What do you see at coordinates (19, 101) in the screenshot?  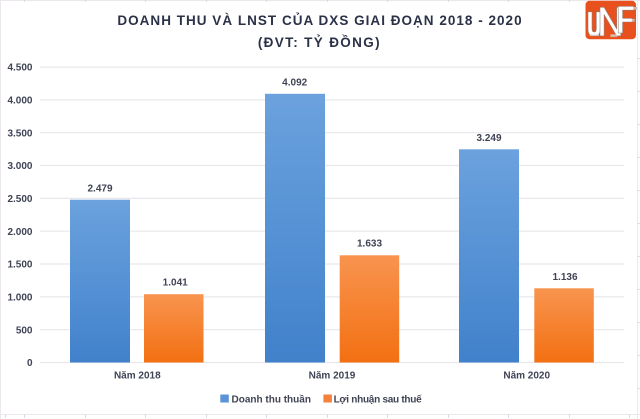 I see `svg-text: 4.000` at bounding box center [19, 101].